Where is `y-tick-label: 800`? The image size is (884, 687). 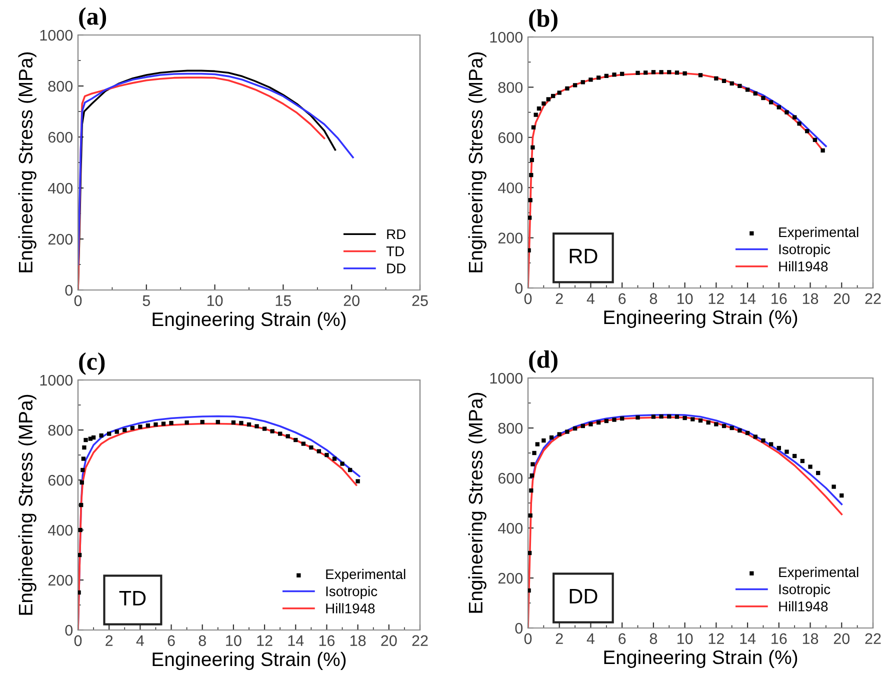 y-tick-label: 800 is located at coordinates (60, 86).